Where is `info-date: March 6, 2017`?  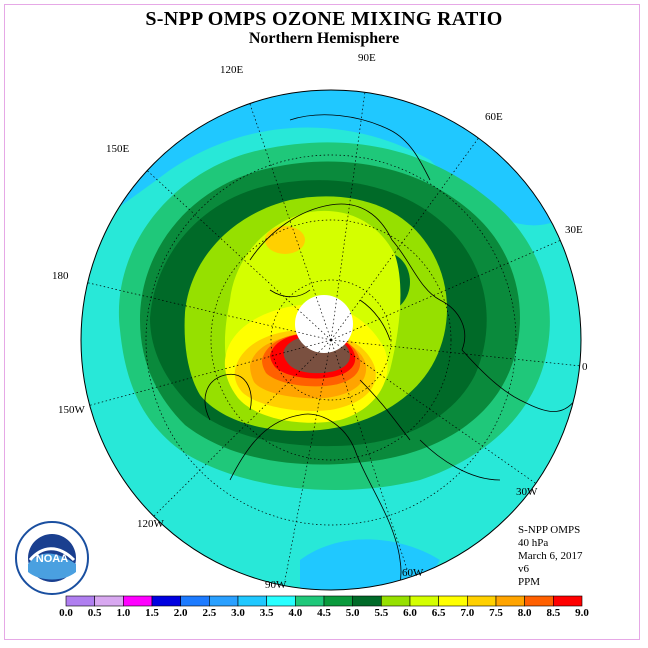
info-date: March 6, 2017 is located at coordinates (550, 556).